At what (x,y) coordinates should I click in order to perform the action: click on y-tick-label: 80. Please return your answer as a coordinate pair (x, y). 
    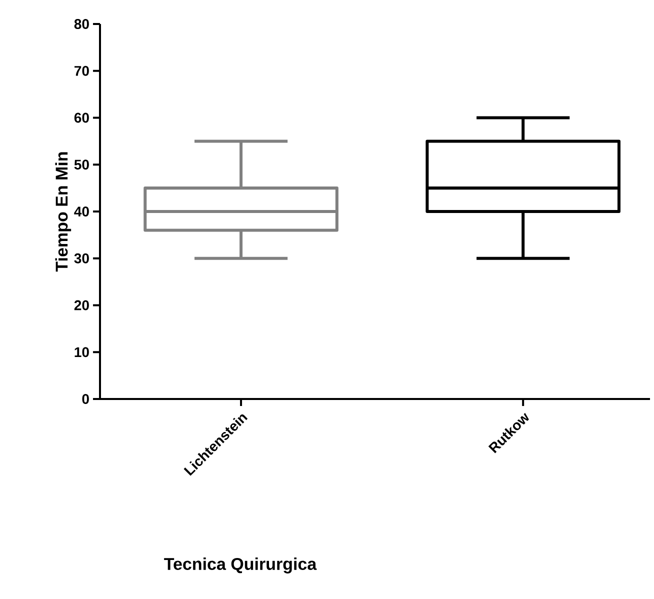
    Looking at the image, I should click on (81, 24).